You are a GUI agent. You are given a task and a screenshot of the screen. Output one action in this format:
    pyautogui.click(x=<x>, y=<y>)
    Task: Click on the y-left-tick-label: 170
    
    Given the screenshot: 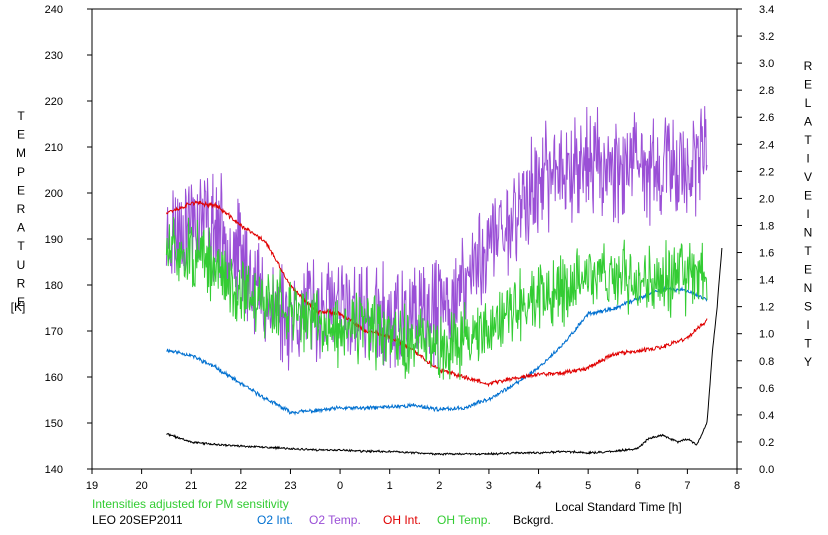 What is the action you would take?
    pyautogui.click(x=54, y=332)
    